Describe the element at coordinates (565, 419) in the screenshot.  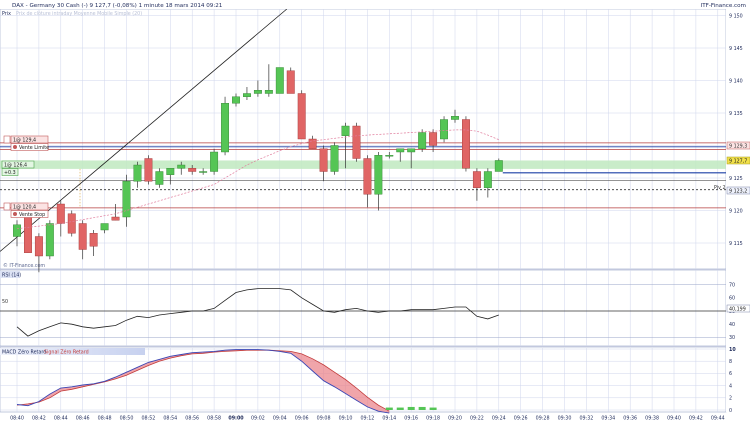
I see `x-tick-label: 09:30` at that location.